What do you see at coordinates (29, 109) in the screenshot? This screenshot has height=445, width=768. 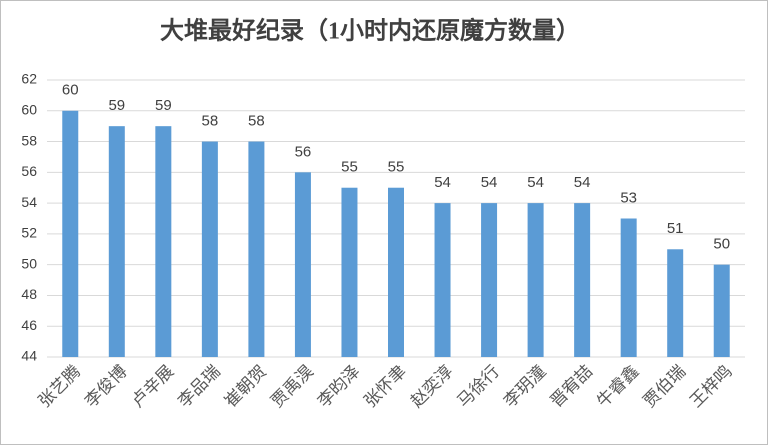 I see `y-tick-label: 60` at bounding box center [29, 109].